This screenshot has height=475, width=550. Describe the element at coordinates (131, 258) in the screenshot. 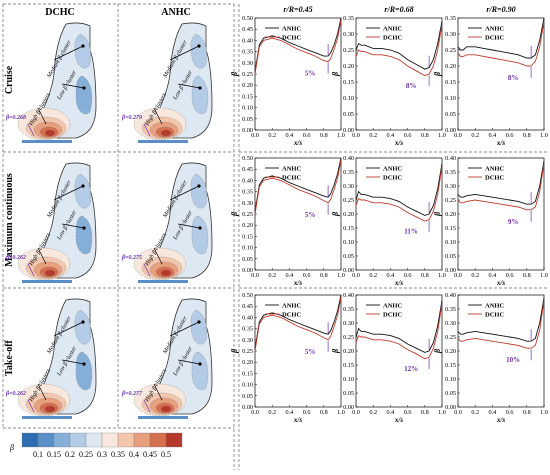

I see `beta-value-label: β=0.275` at that location.